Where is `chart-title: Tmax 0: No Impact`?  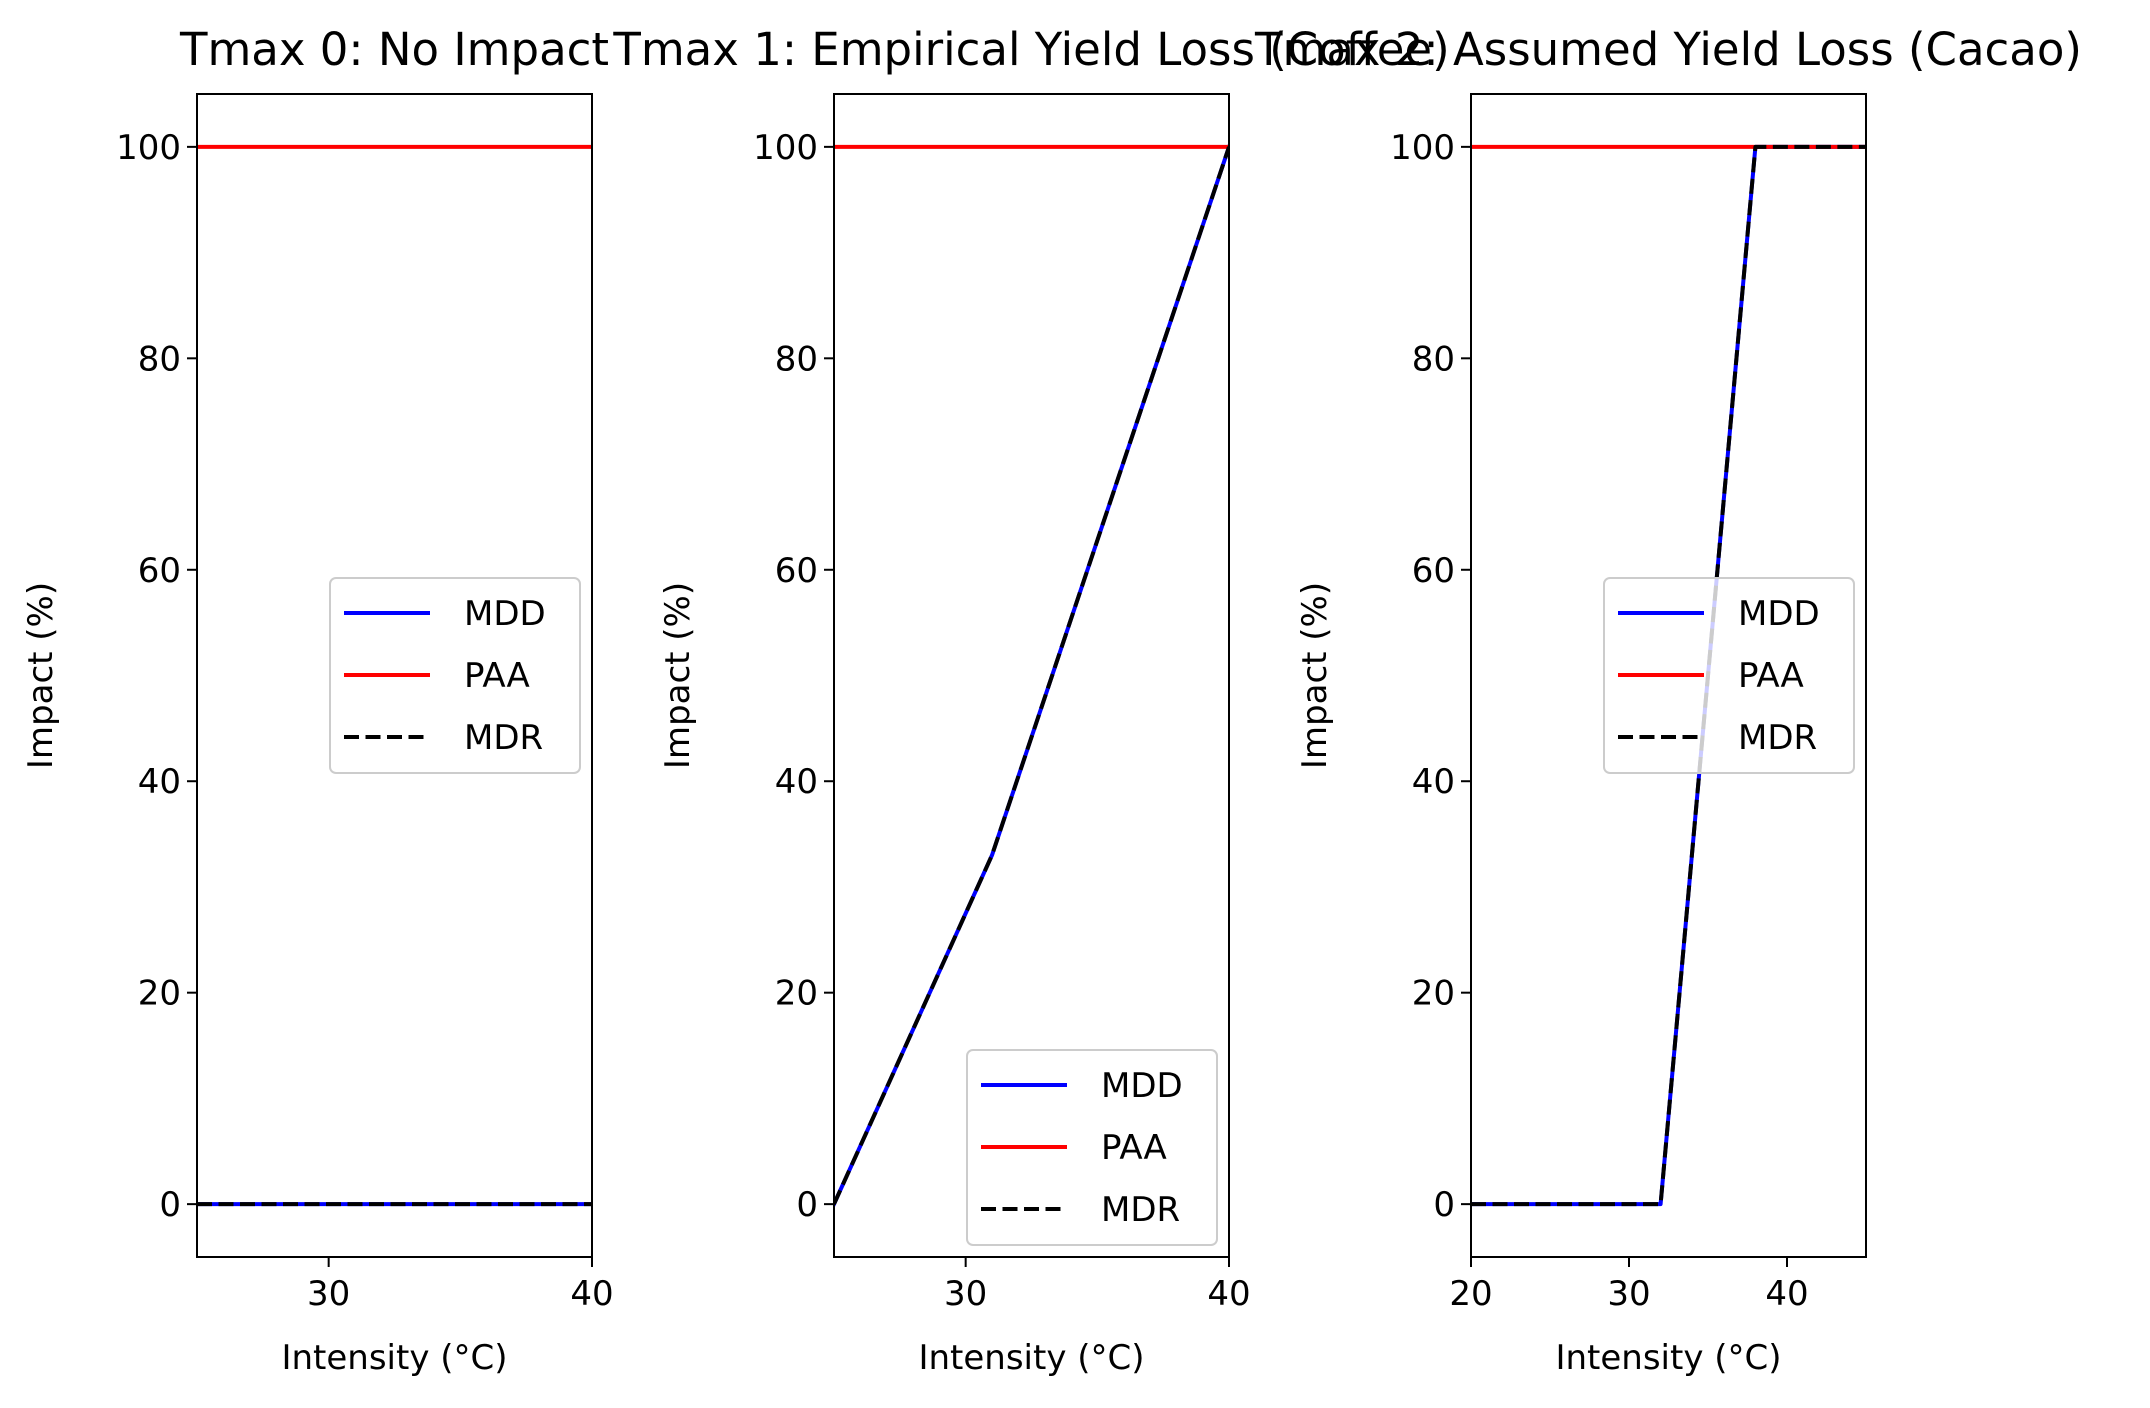 chart-title: Tmax 0: No Impact is located at coordinates (394, 49).